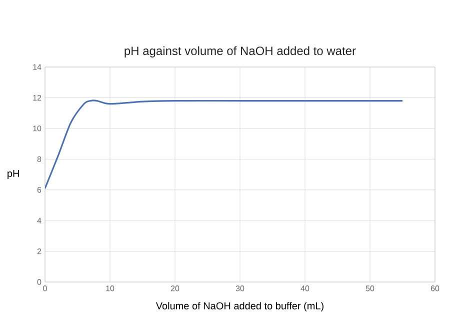 Image resolution: width=474 pixels, height=327 pixels. I want to click on y-axis-title: pH, so click(13, 174).